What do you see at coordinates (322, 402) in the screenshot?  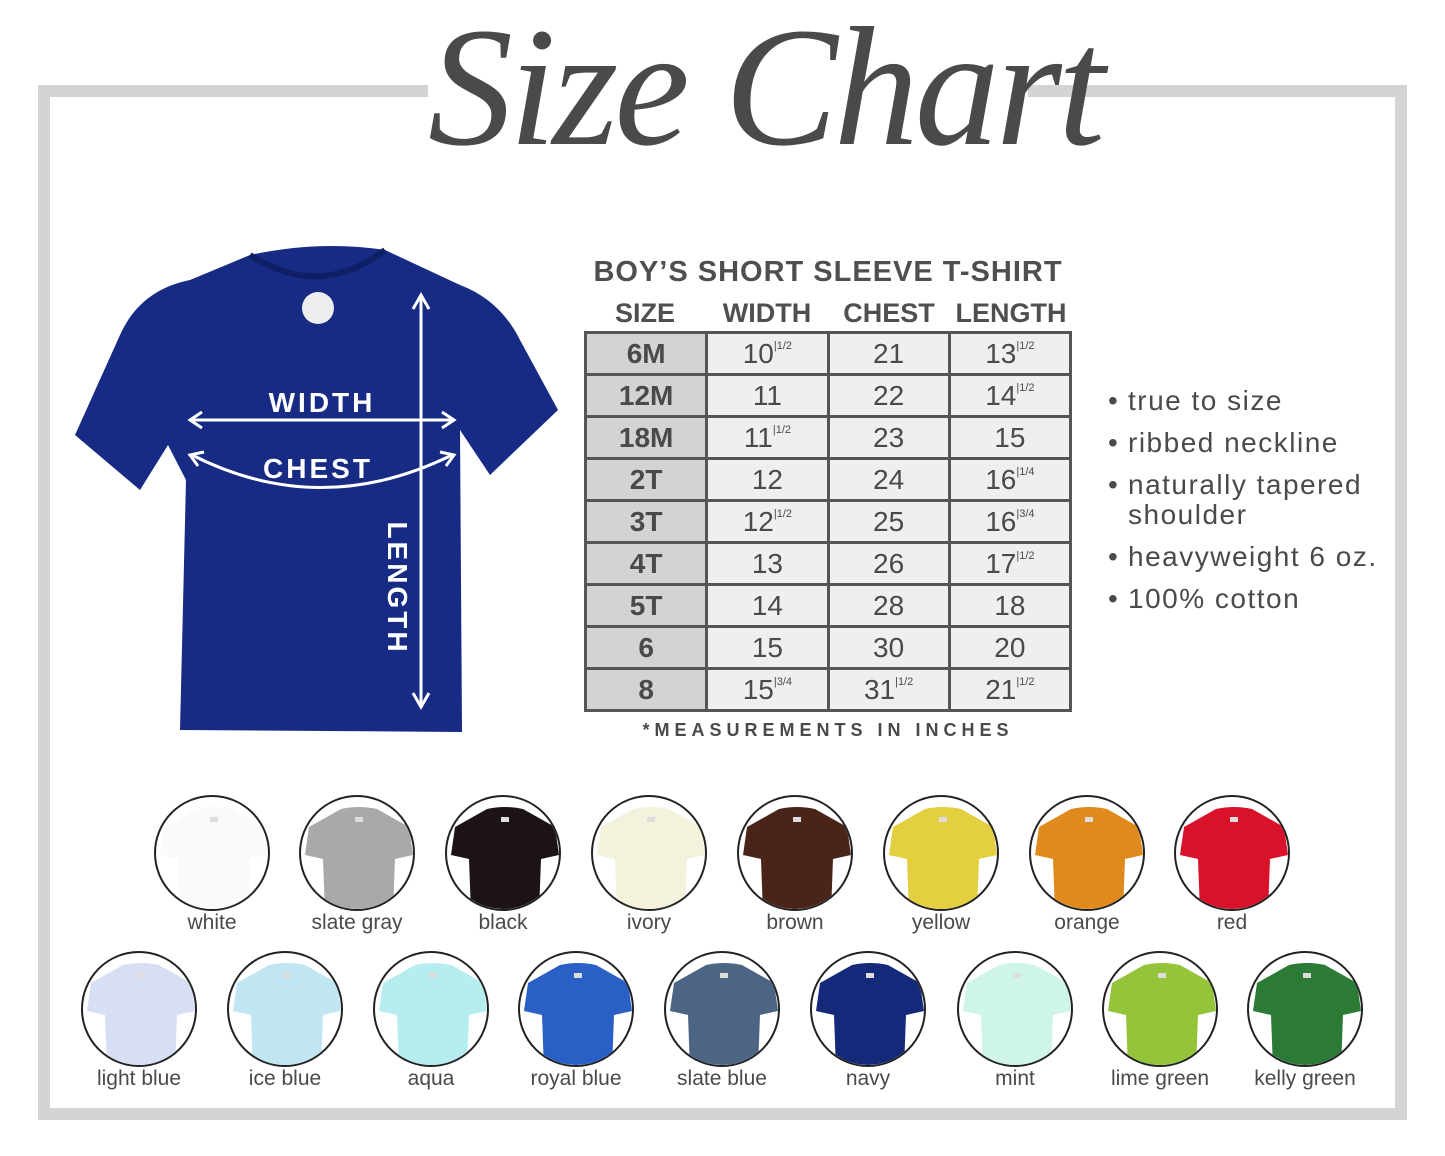 I see `width-label: WIDTH` at bounding box center [322, 402].